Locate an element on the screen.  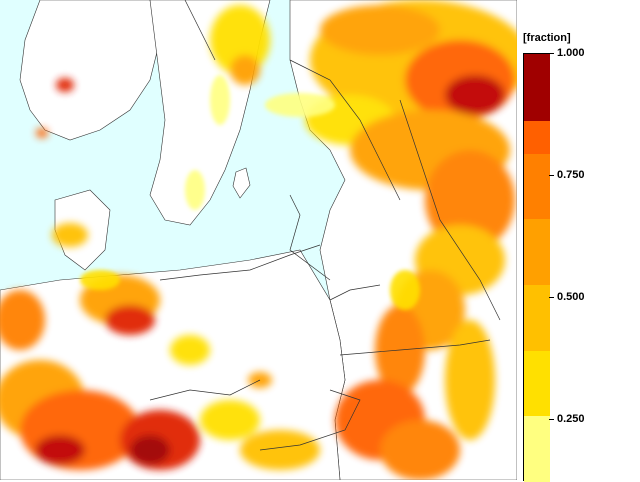
legend-tick-label: 0.750 is located at coordinates (571, 175).